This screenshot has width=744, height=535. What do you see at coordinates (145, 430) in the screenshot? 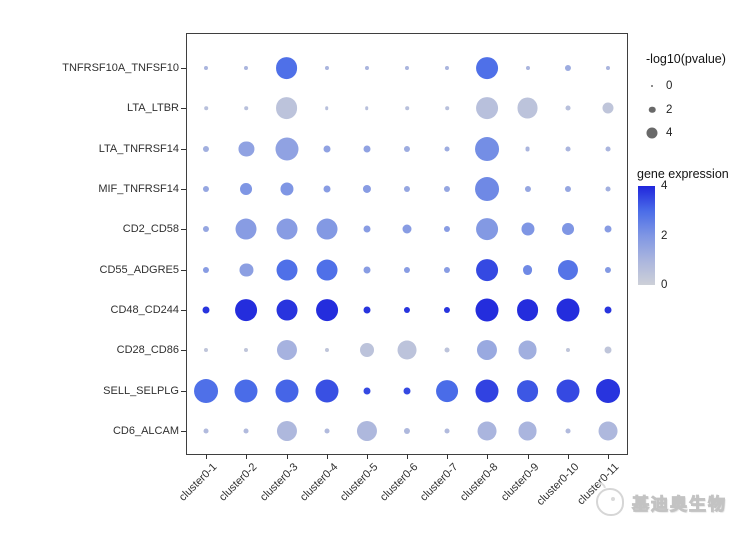
I see `y-axis-label: CD6_ALCAM` at bounding box center [145, 430].